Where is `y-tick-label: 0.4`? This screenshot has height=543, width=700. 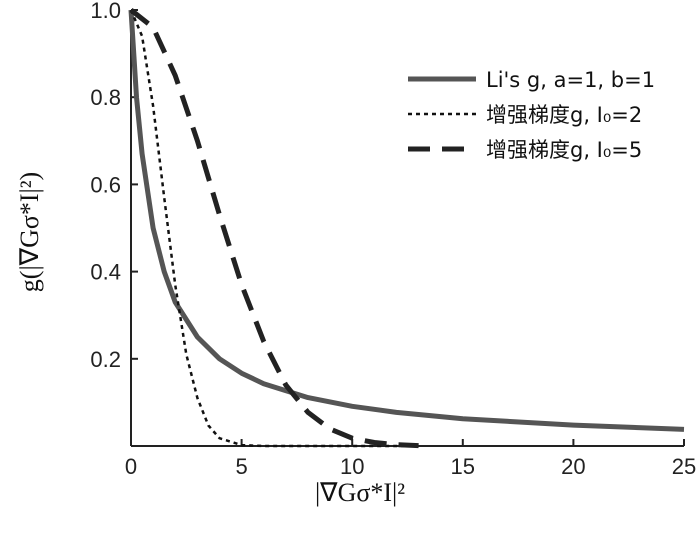 y-tick-label: 0.4 is located at coordinates (105, 272).